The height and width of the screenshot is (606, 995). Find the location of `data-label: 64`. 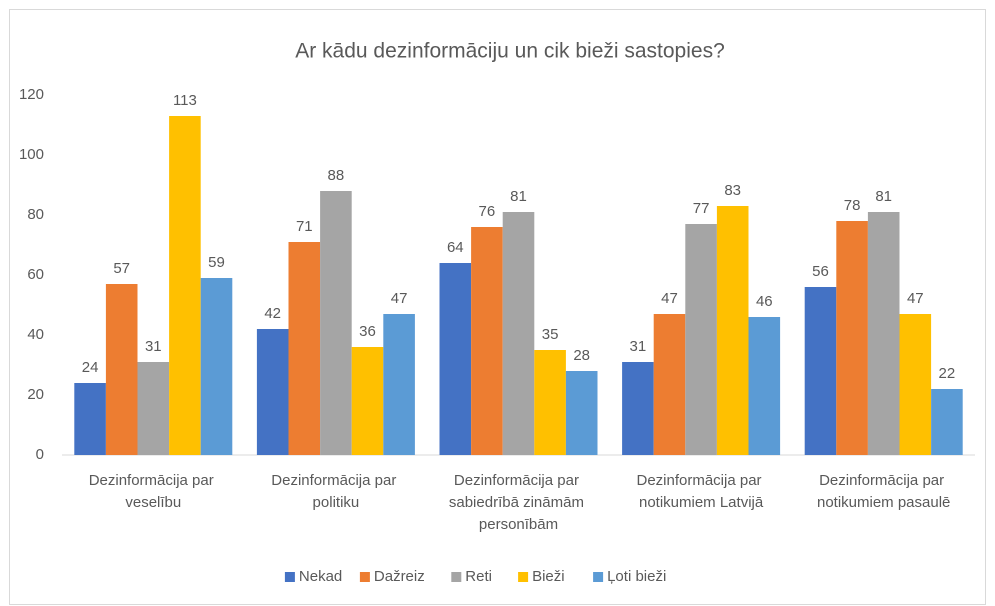

data-label: 64 is located at coordinates (455, 247).